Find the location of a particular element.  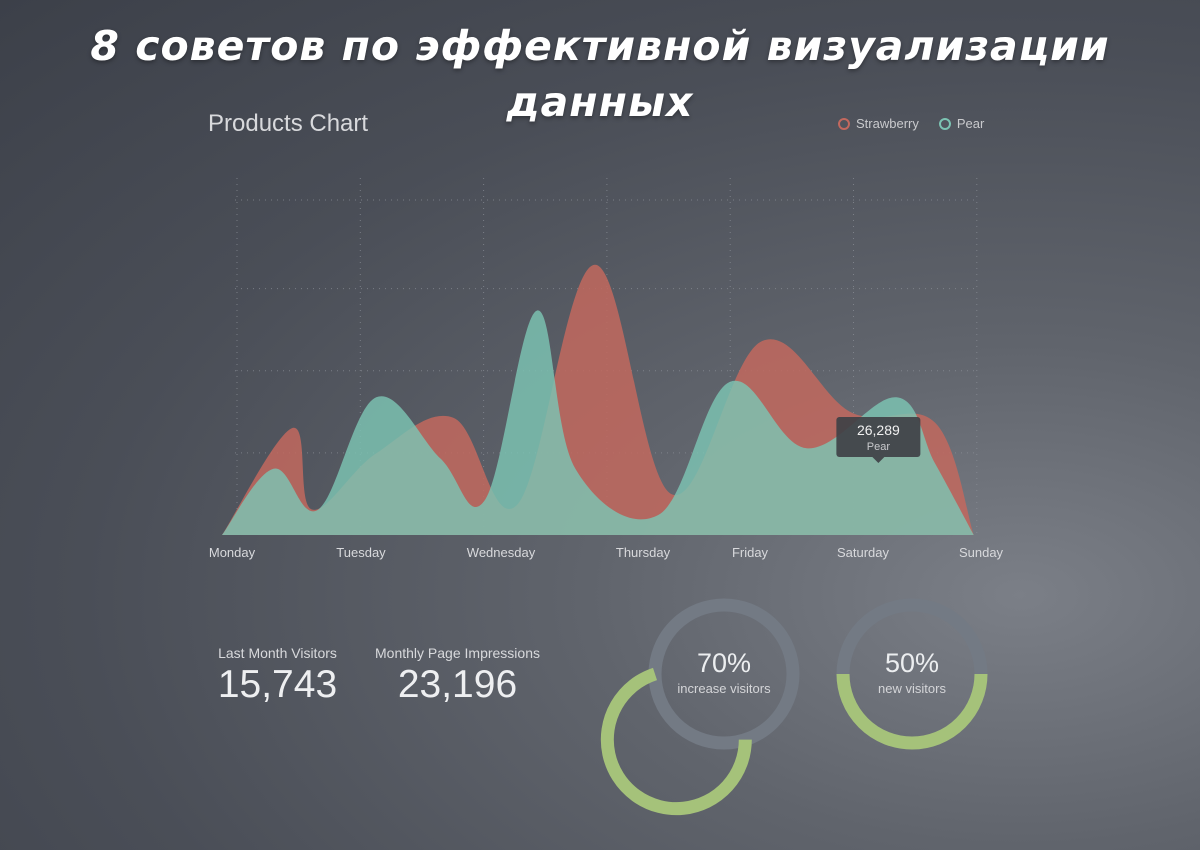

x-tick-label: Saturday is located at coordinates (863, 552).